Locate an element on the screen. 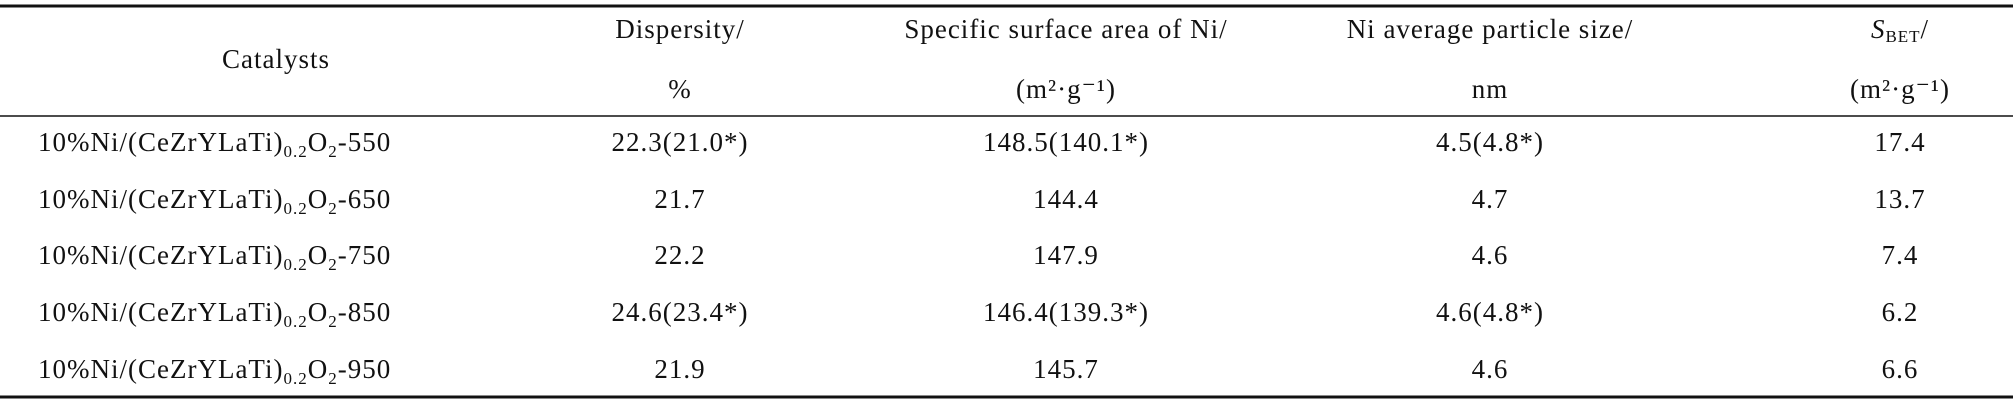 This screenshot has height=405, width=2013. slash: / is located at coordinates (1925, 29).